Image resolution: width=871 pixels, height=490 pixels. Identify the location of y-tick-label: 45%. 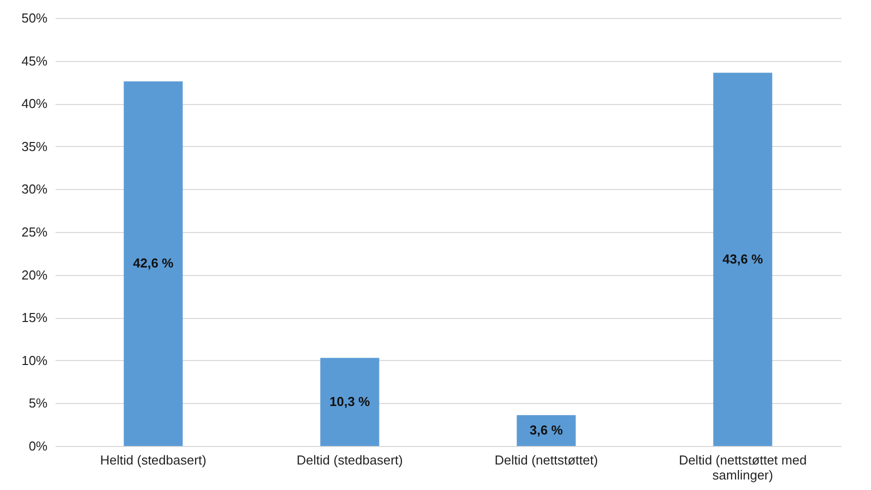
(34, 60).